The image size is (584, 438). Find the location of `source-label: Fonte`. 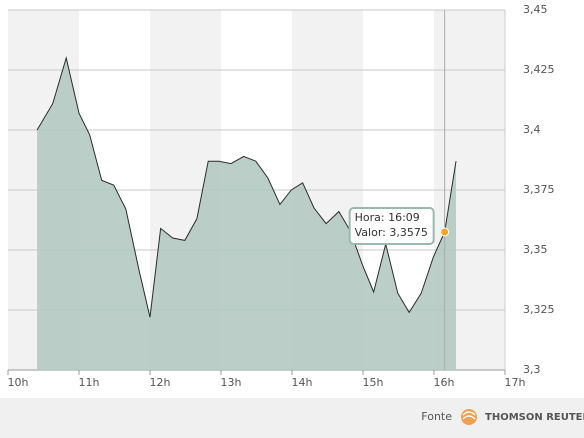

source-label: Fonte is located at coordinates (436, 416).